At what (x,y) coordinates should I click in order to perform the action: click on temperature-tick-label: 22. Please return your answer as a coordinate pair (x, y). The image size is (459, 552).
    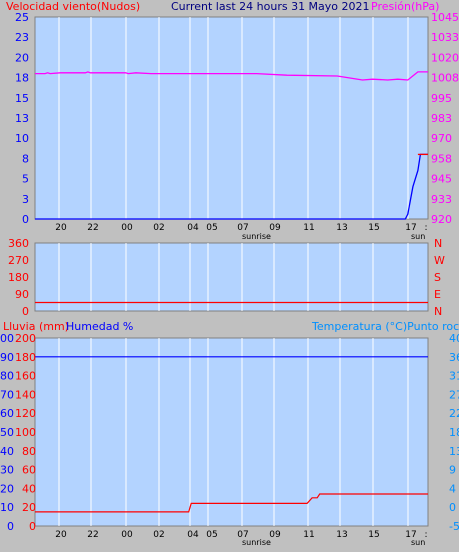
    Looking at the image, I should click on (454, 413).